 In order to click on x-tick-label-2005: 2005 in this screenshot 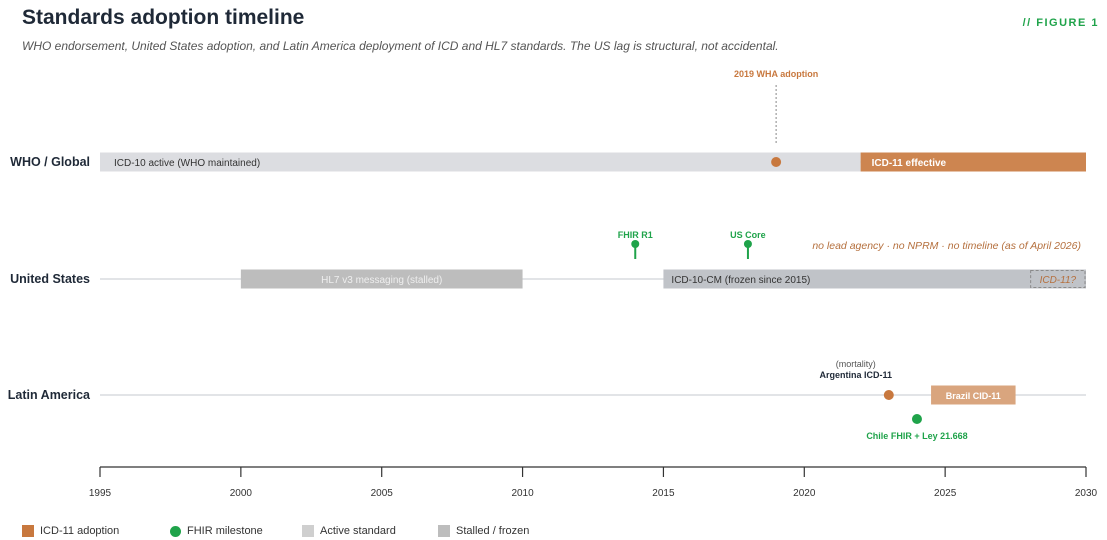, I will do `click(382, 493)`.